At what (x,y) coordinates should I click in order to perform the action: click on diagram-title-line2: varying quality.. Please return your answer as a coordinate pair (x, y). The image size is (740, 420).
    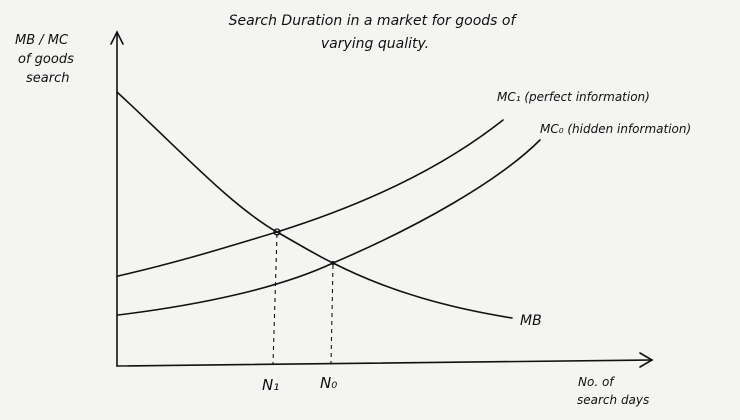
    Looking at the image, I should click on (375, 44).